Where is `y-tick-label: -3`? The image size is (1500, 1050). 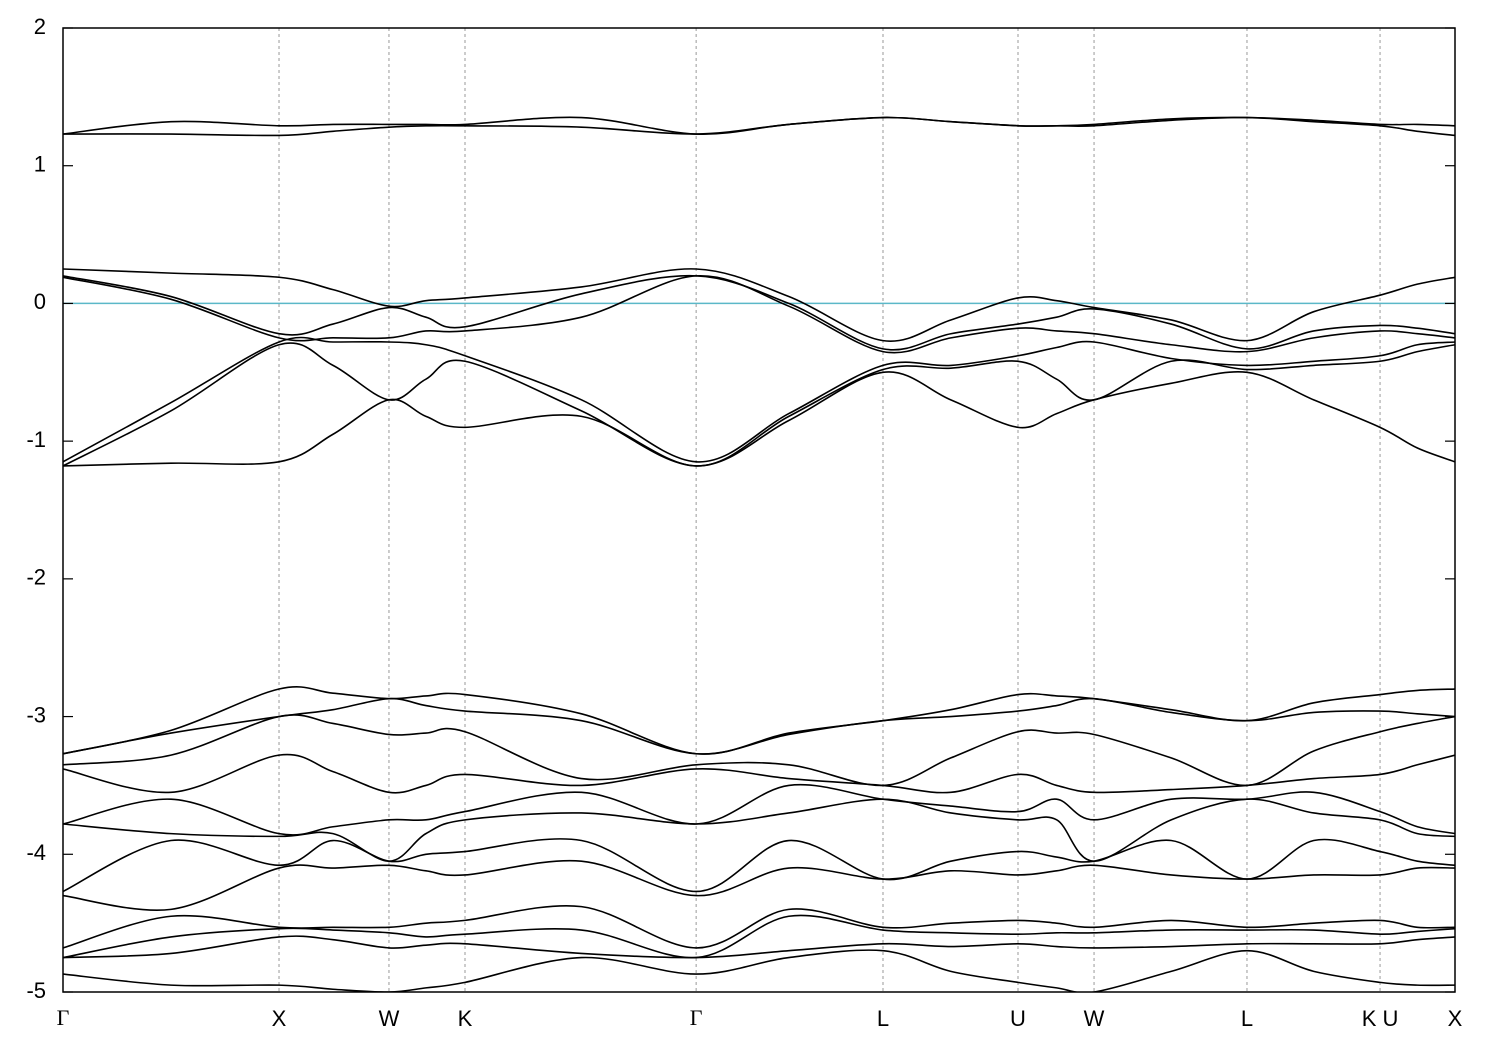
y-tick-label: -3 is located at coordinates (36, 714).